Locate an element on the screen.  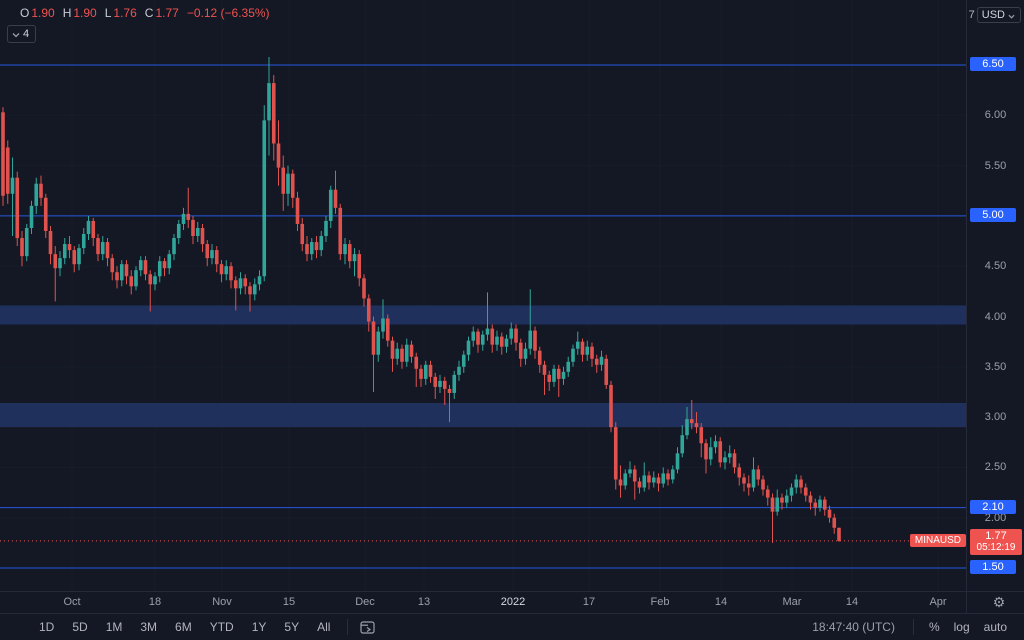
gear-icon: ⚙ is located at coordinates (999, 602).